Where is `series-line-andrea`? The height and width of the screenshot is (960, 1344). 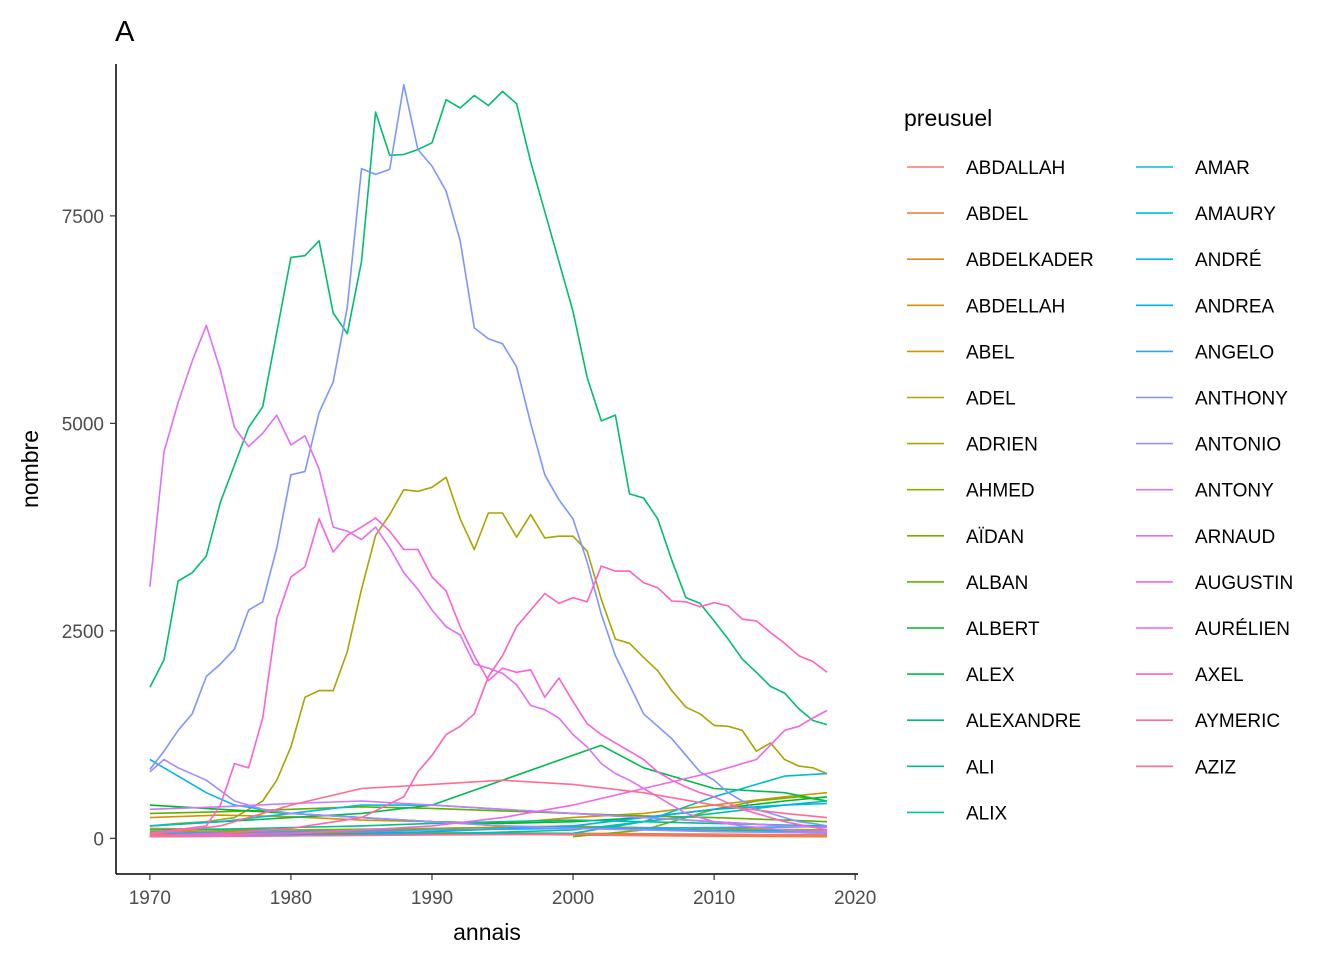
series-line-andrea is located at coordinates (488, 820).